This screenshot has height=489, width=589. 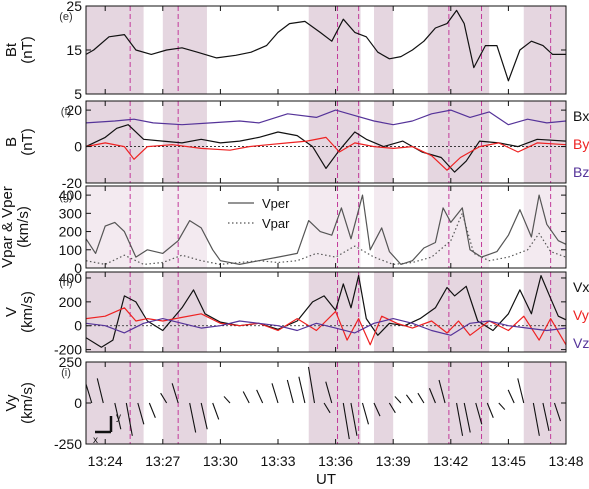 What do you see at coordinates (393, 461) in the screenshot?
I see `x-tick-label: 13:39` at bounding box center [393, 461].